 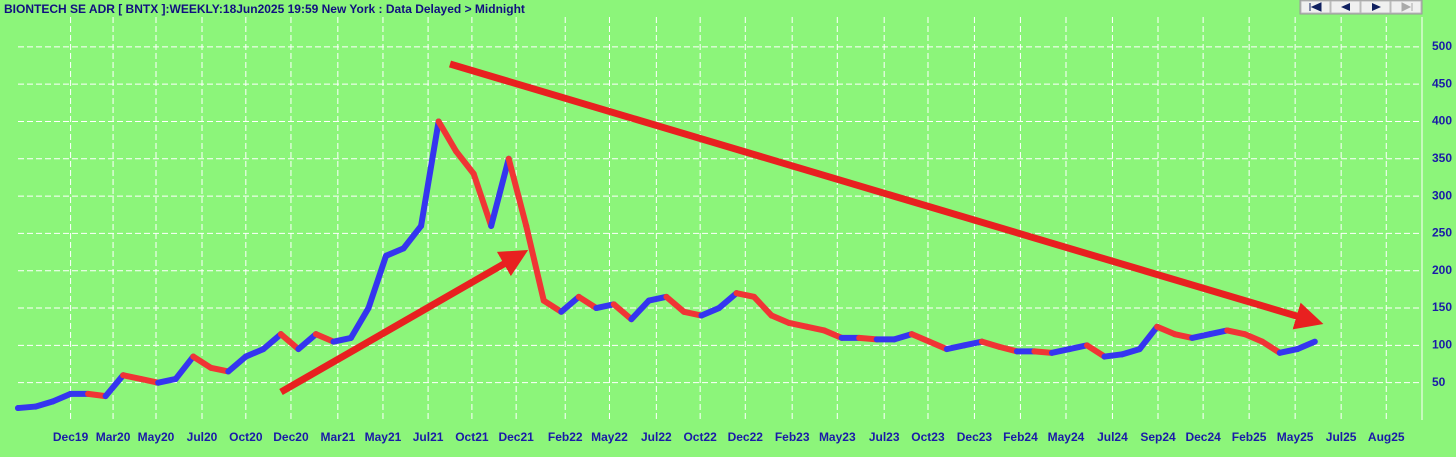 I want to click on x-tick-label: Oct21, so click(x=472, y=437).